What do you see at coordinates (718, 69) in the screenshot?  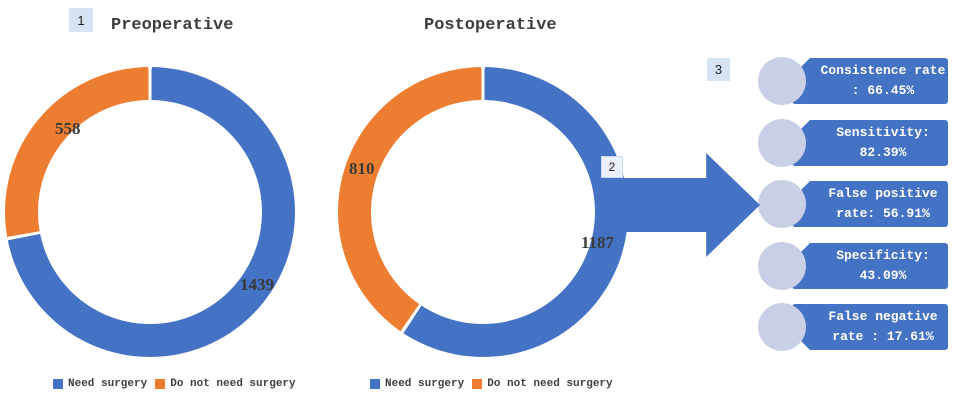 I see `figure-marker-3: 3` at bounding box center [718, 69].